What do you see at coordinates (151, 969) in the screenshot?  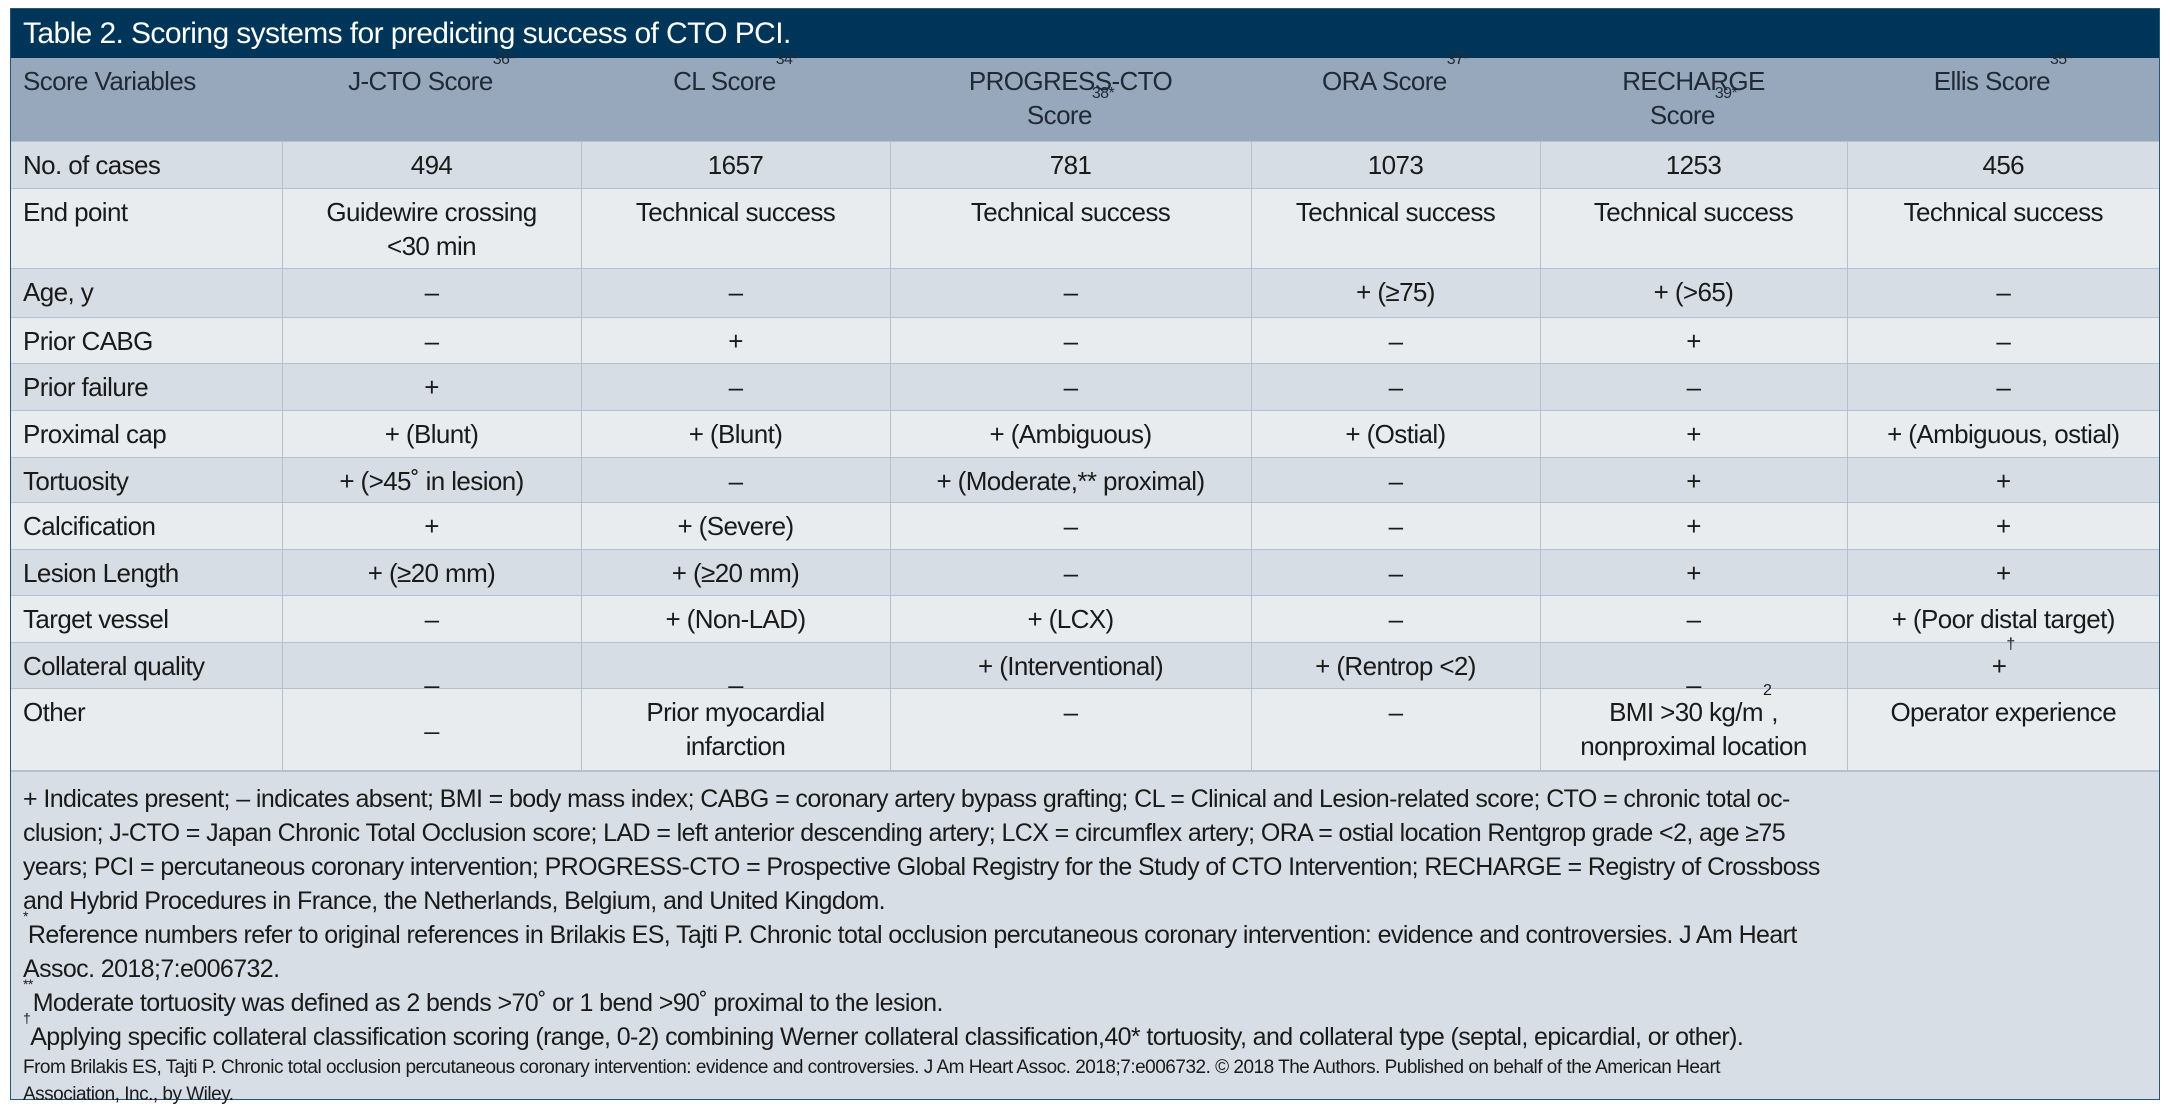 I see `reference-note-text: Assoc. 2018;7:e006732.` at bounding box center [151, 969].